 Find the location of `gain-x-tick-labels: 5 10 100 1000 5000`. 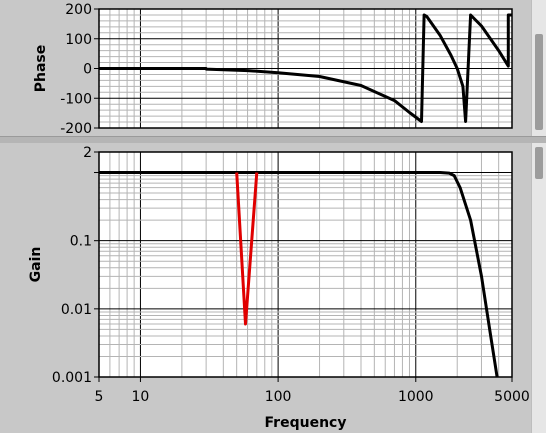

gain-x-tick-labels: 5 10 100 1000 5000 is located at coordinates (312, 391).